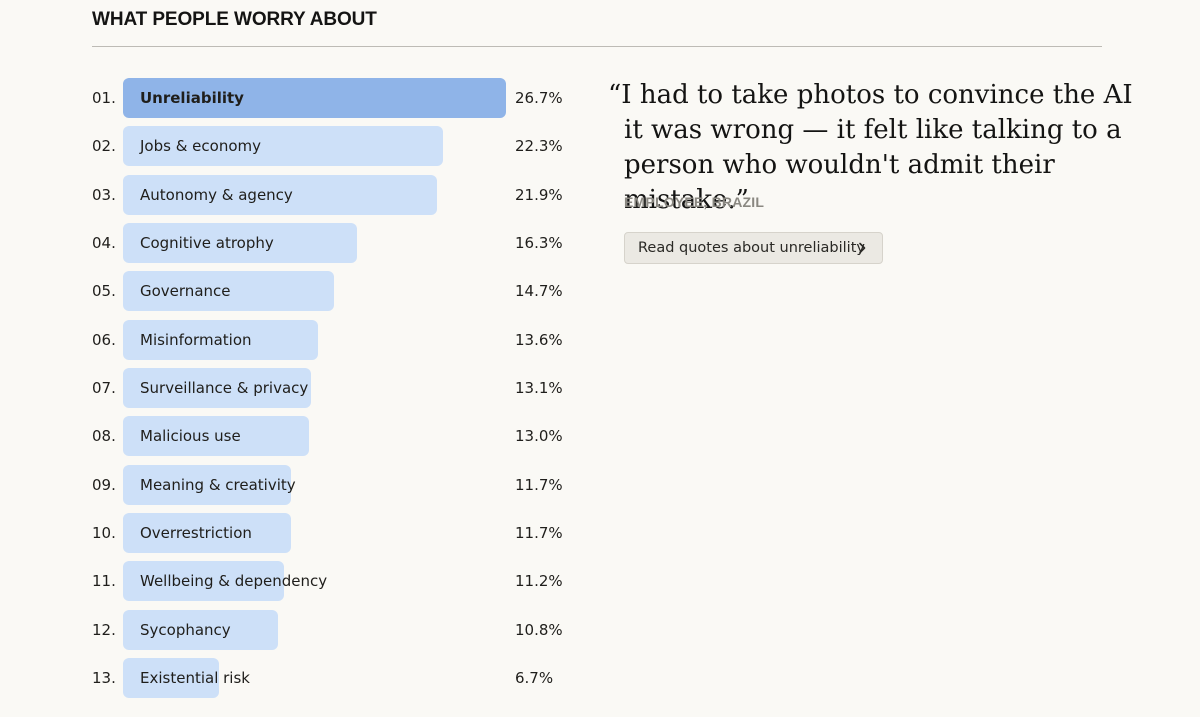 The width and height of the screenshot is (1200, 717). Describe the element at coordinates (539, 291) in the screenshot. I see `bar-value-label: 14.7%` at that location.